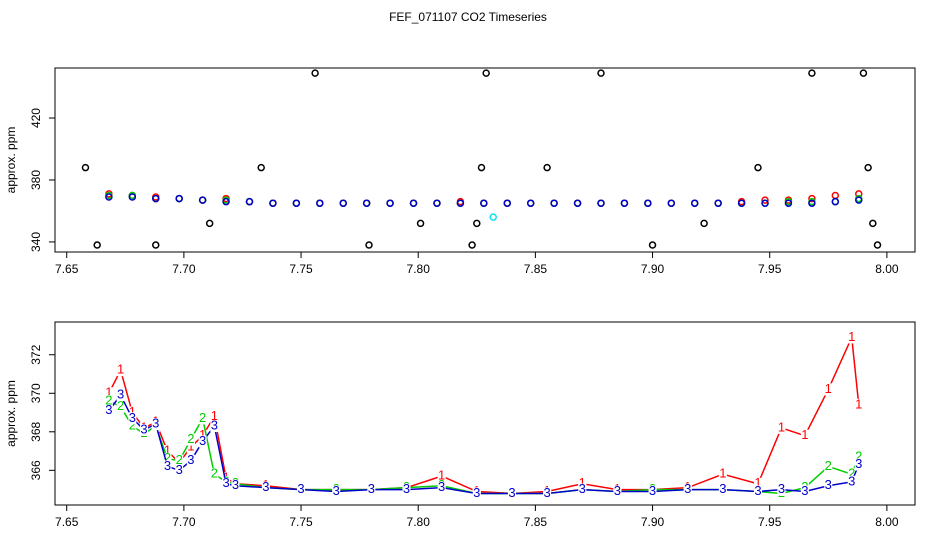 The height and width of the screenshot is (540, 936). Describe the element at coordinates (419, 269) in the screenshot. I see `x-tick-label: 7.80` at that location.